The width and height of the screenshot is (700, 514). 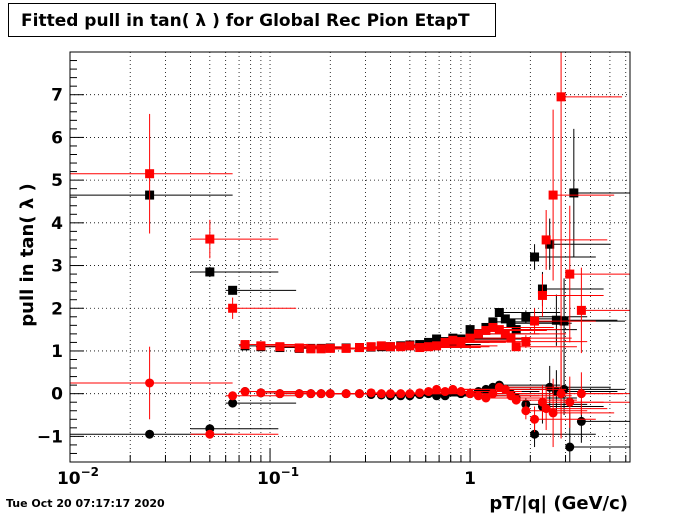 I want to click on x-tick-label: 10⁻¹, so click(x=278, y=477).